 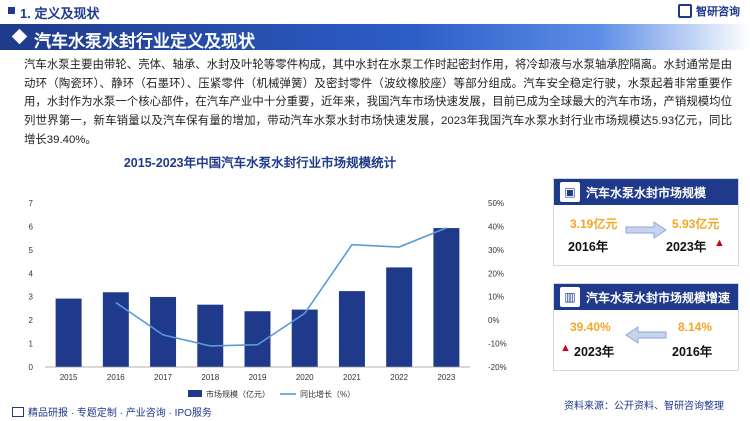 I want to click on footer-services-text: 精品研报 · 专题定制 · 产业咨询 · IPO服务, so click(x=120, y=413).